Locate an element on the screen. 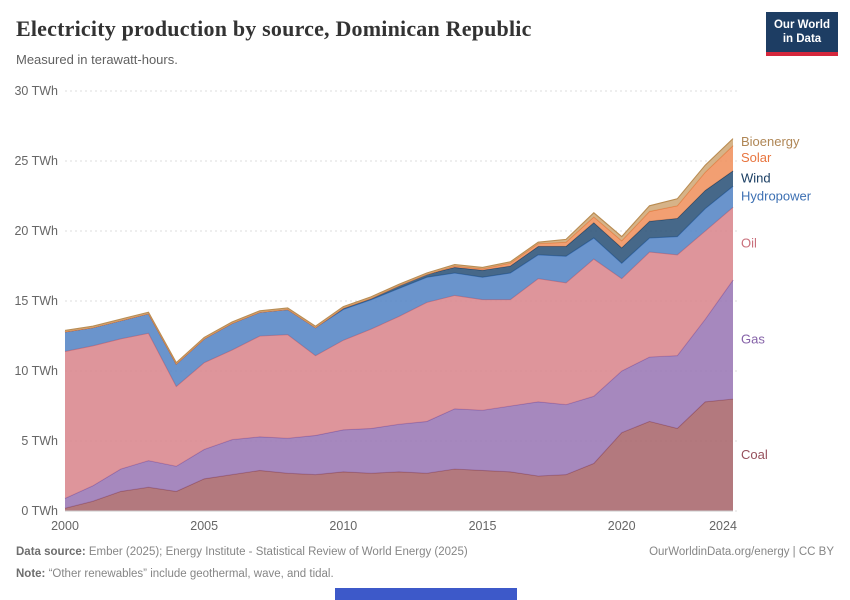 The height and width of the screenshot is (600, 850). series-label-bioenergy: Bioenergy is located at coordinates (770, 141).